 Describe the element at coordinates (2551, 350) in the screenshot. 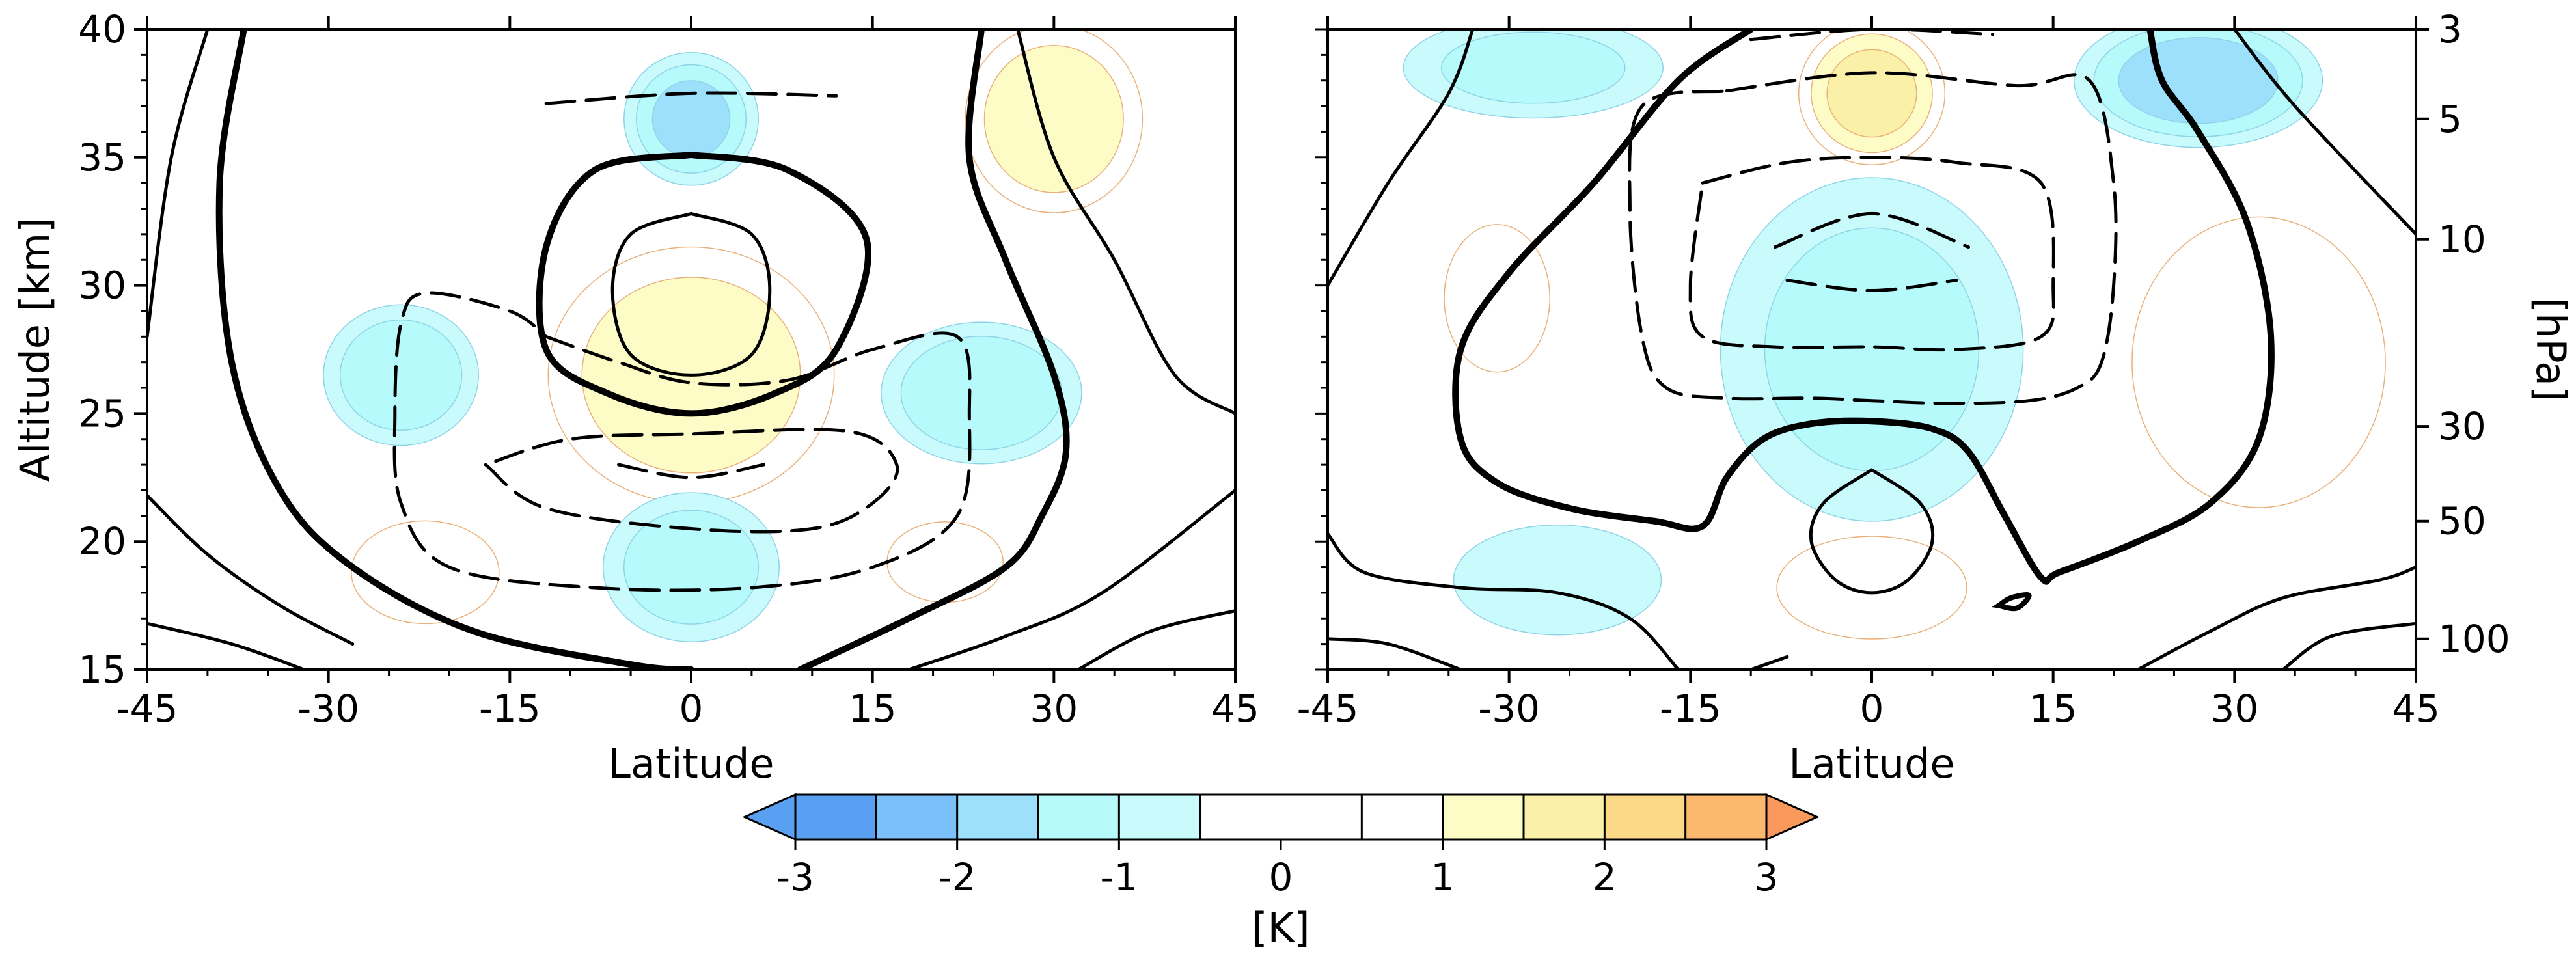

I see `right-y-axis-label: [hPa]` at that location.